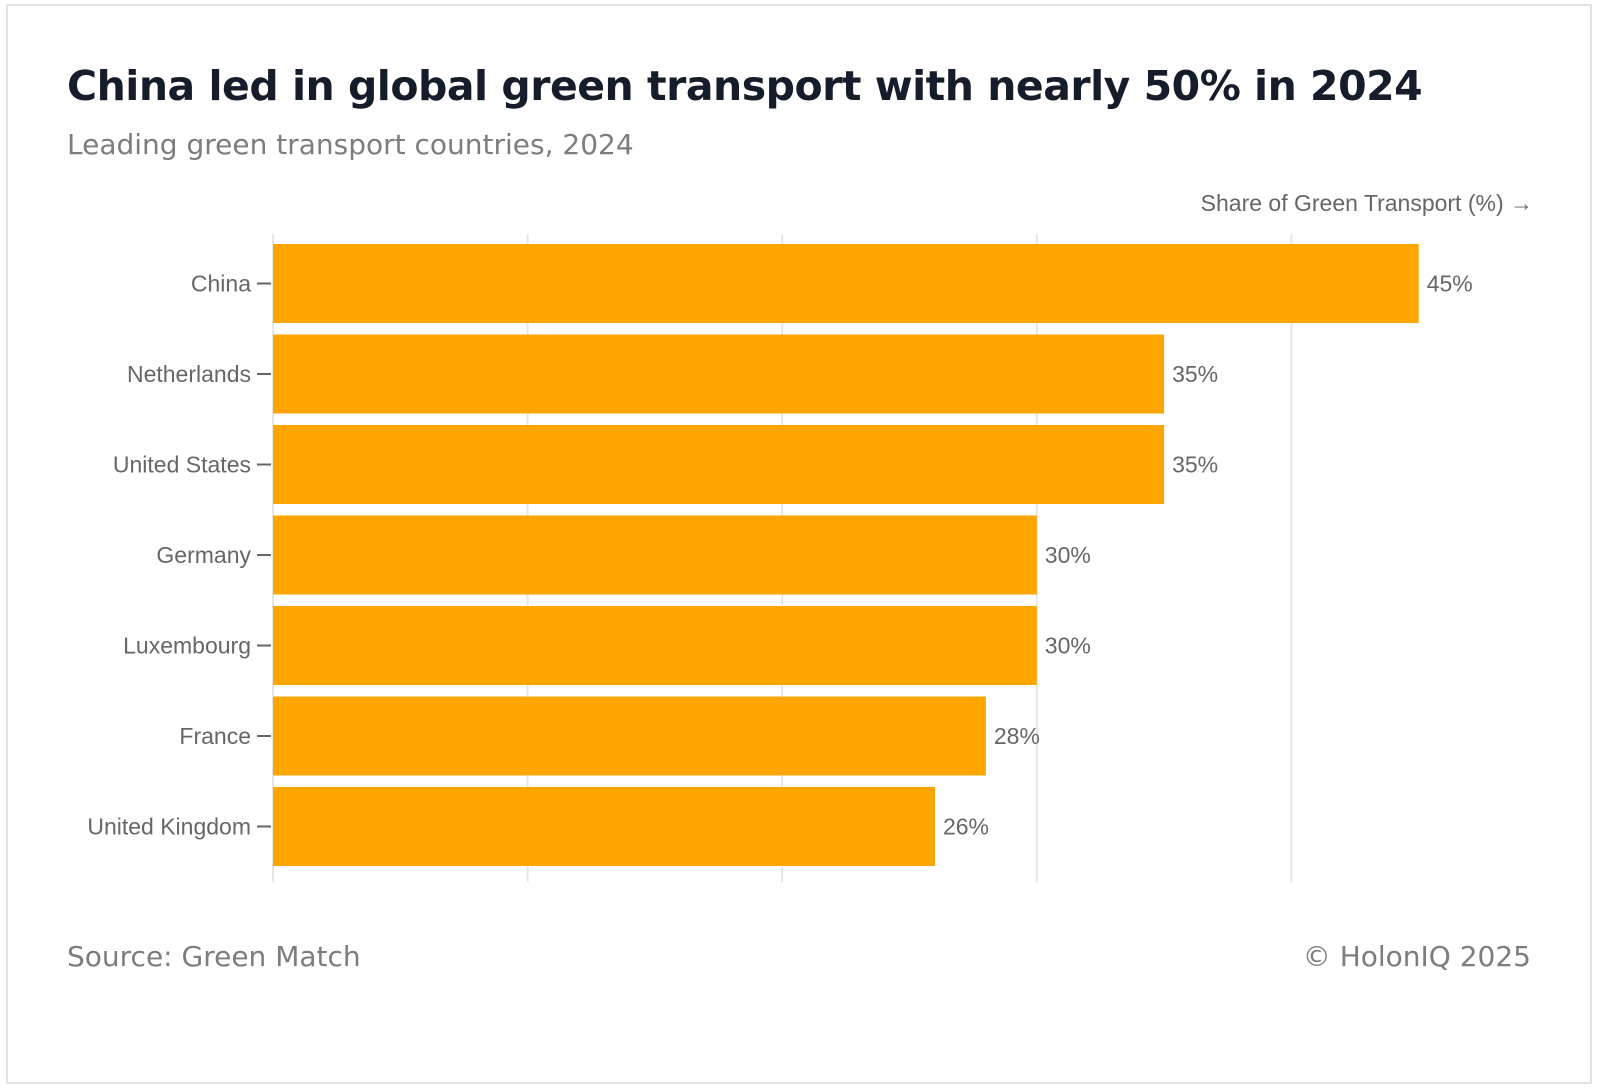 The image size is (1600, 1089). Describe the element at coordinates (1068, 555) in the screenshot. I see `data-label-germany: 30%` at that location.